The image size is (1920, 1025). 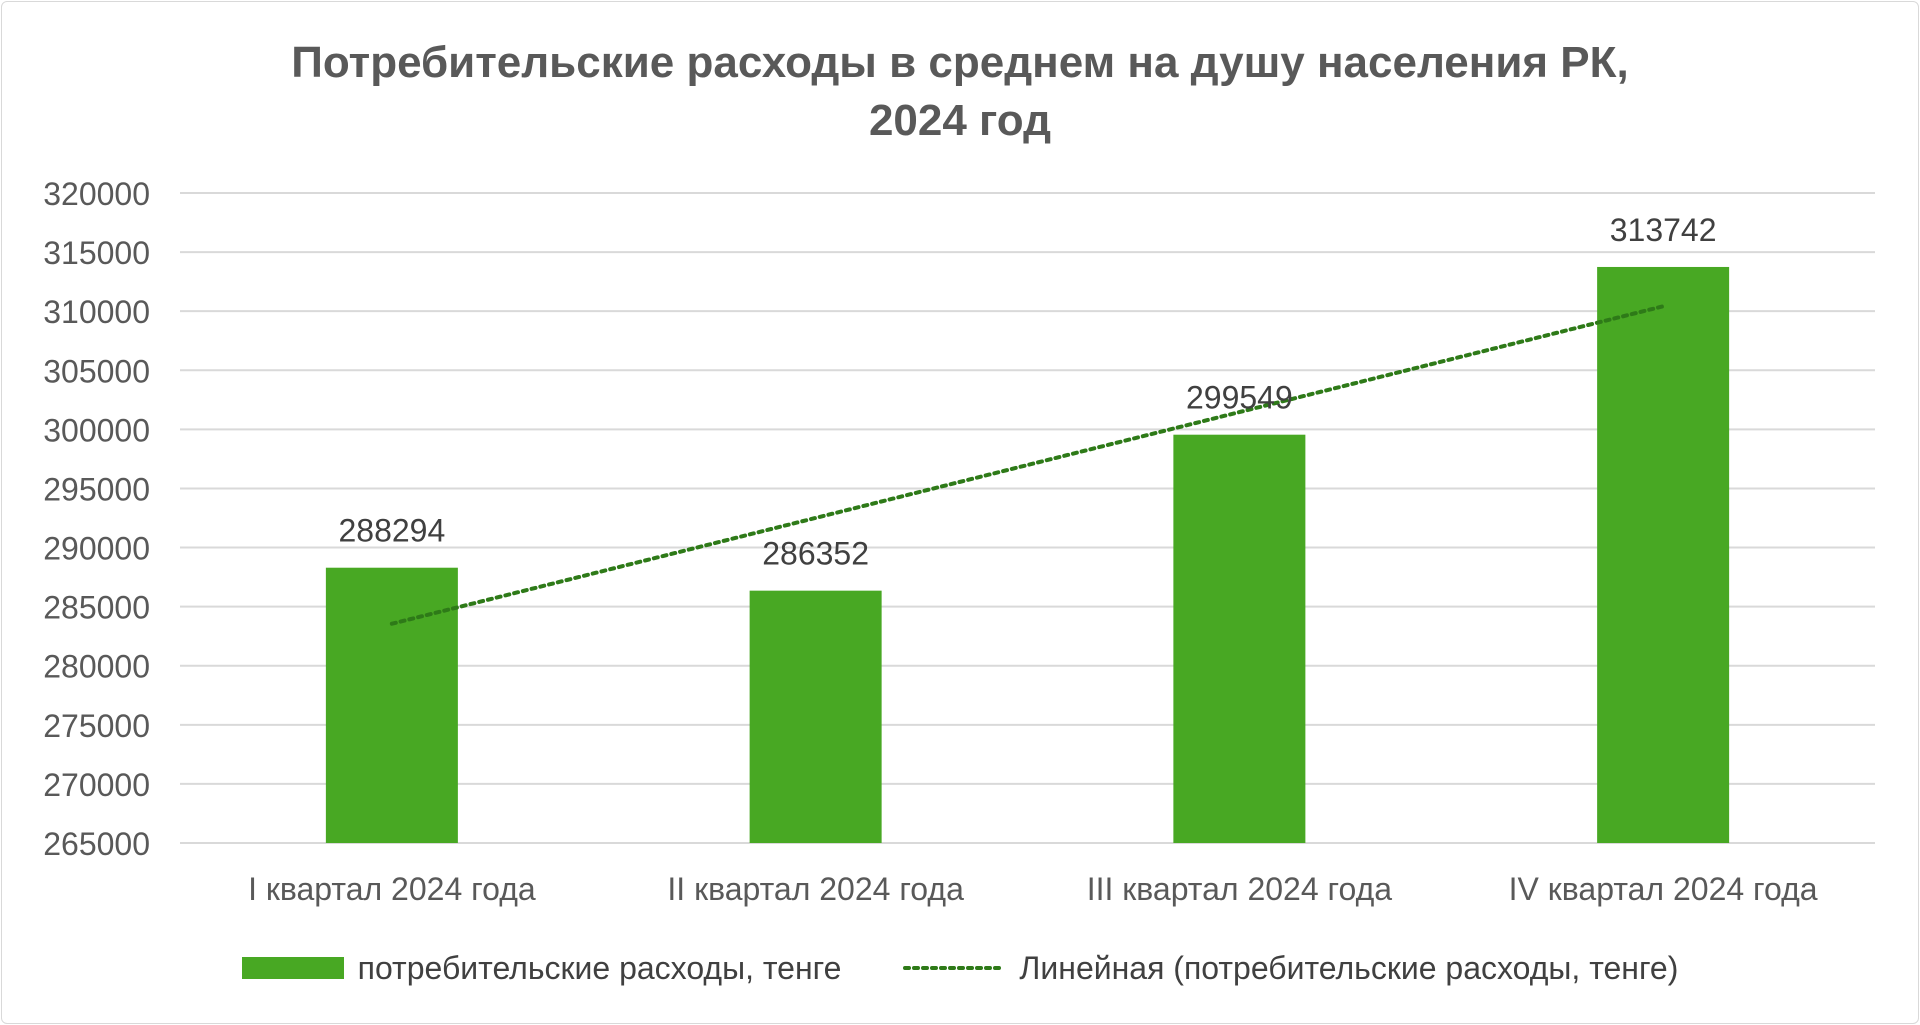 What do you see at coordinates (96, 430) in the screenshot?
I see `y-tick-label-300000: 300000` at bounding box center [96, 430].